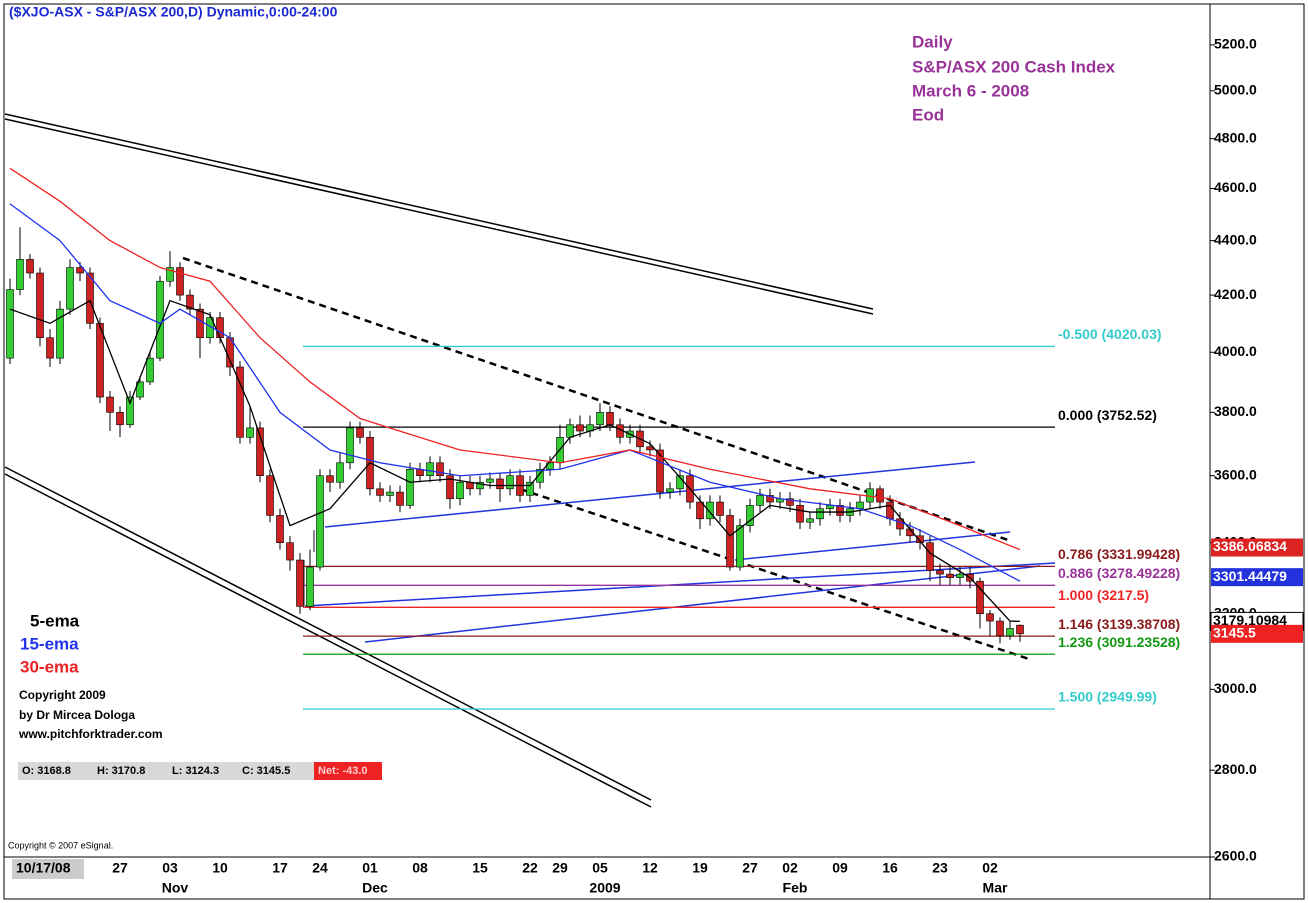 The image size is (1308, 903). Describe the element at coordinates (1250, 620) in the screenshot. I see `price-label: 3179.10984` at that location.